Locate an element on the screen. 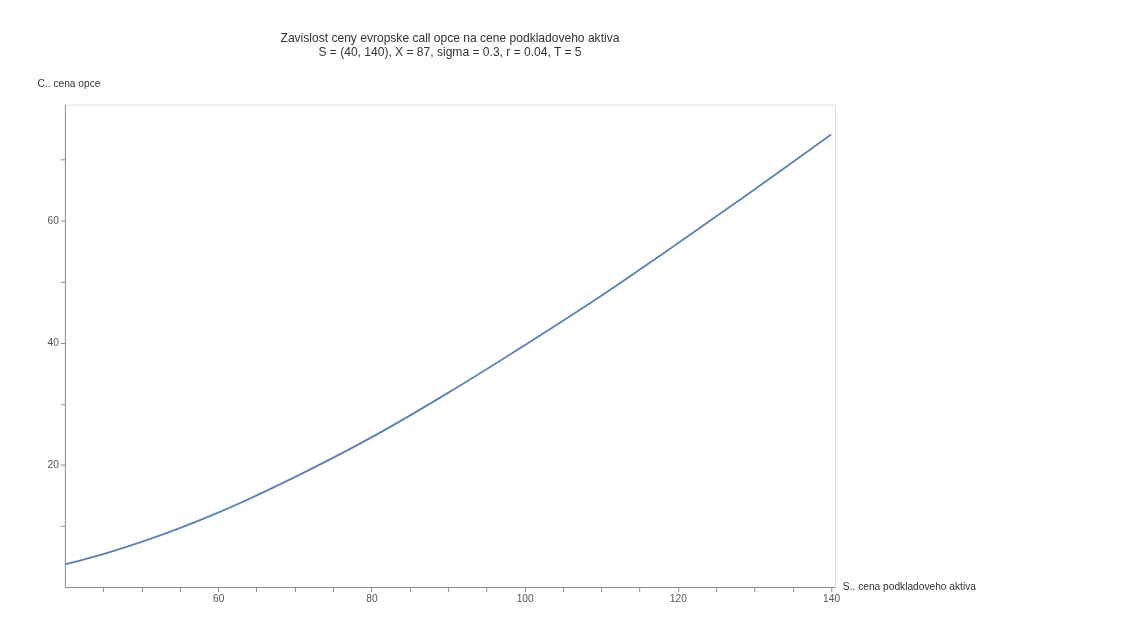 This screenshot has height=635, width=1143. x-tick-label: 140 is located at coordinates (832, 599).